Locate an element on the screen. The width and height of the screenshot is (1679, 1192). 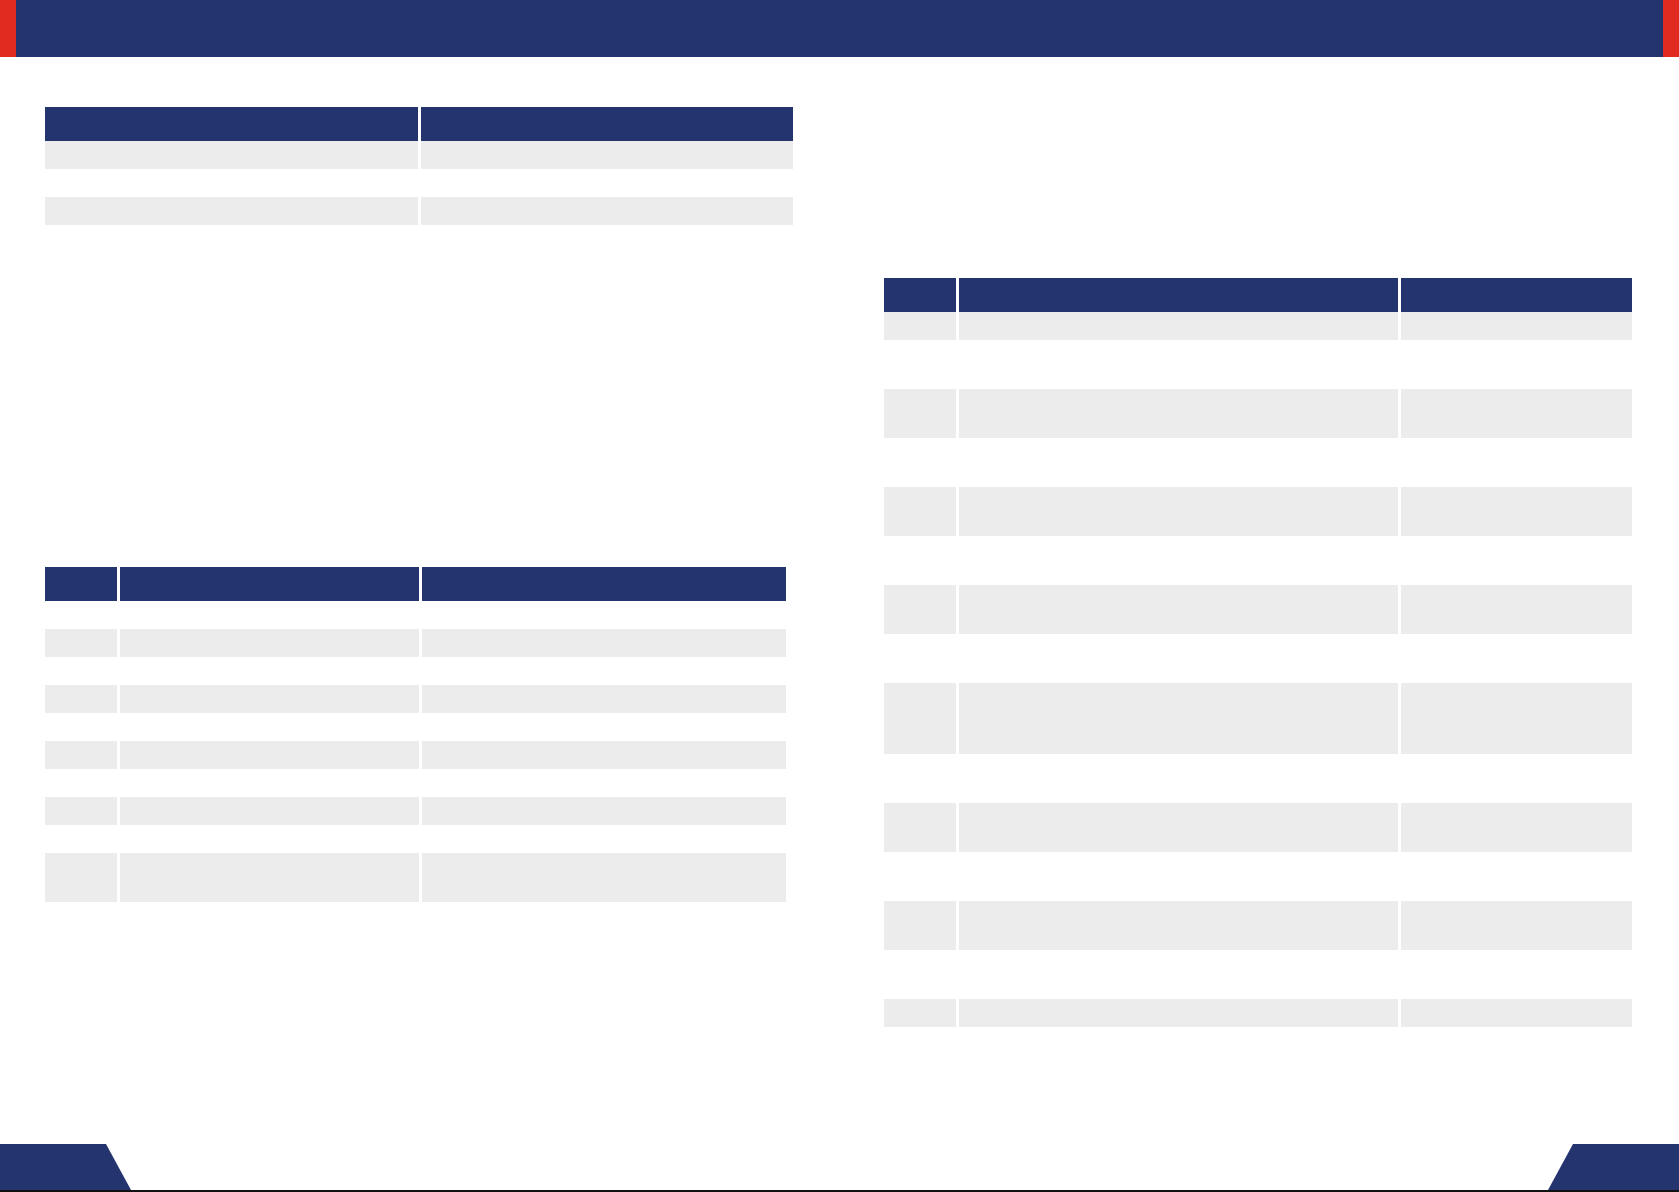
footer-rule is located at coordinates (839, 1191).